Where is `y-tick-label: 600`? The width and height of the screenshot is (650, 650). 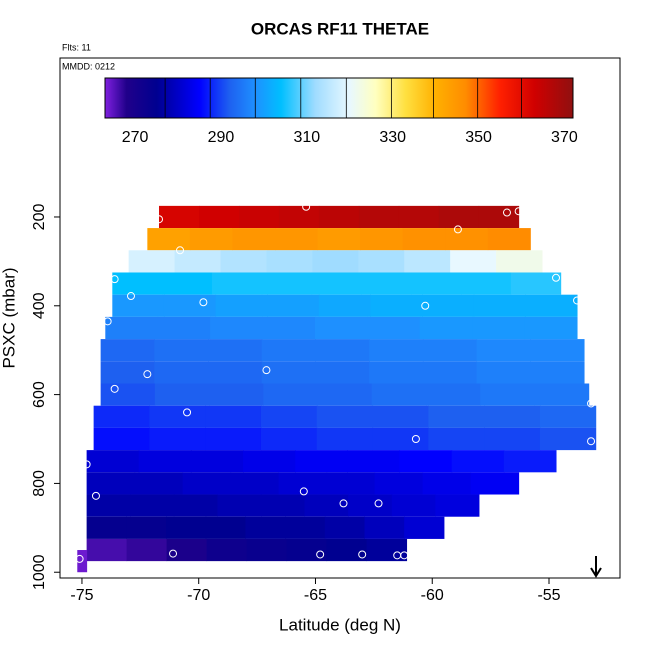
y-tick-label: 600 is located at coordinates (39, 394).